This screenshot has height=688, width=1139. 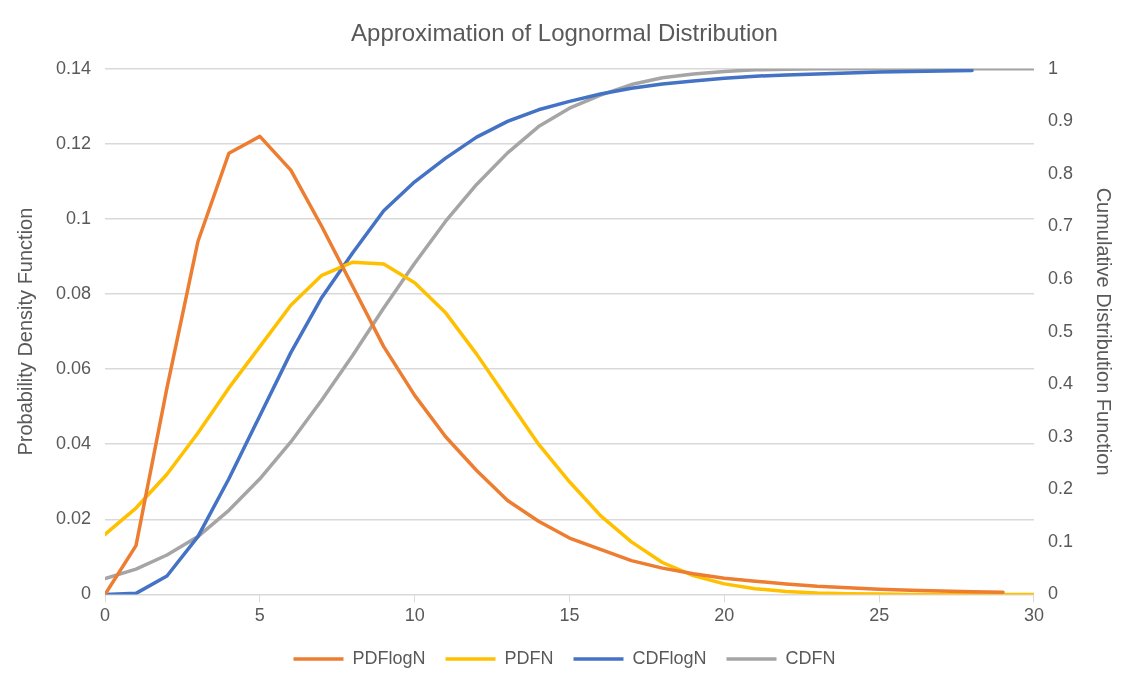 I want to click on y2-tick-label: 0.7, so click(x=1060, y=225).